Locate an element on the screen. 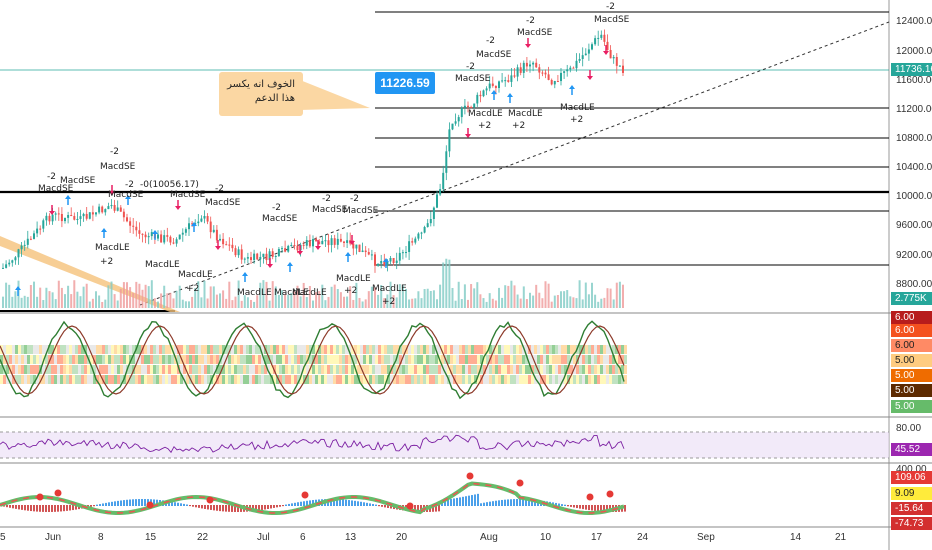  price-label-box: 11226.59 is located at coordinates (405, 83).